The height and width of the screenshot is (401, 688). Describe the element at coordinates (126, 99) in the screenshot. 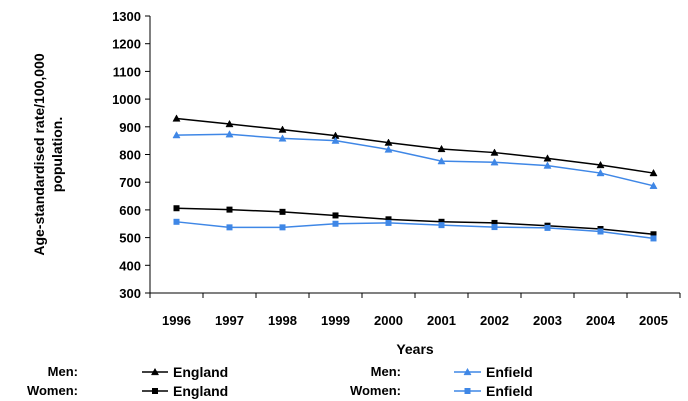

I see `y-tick-label: 1000` at that location.